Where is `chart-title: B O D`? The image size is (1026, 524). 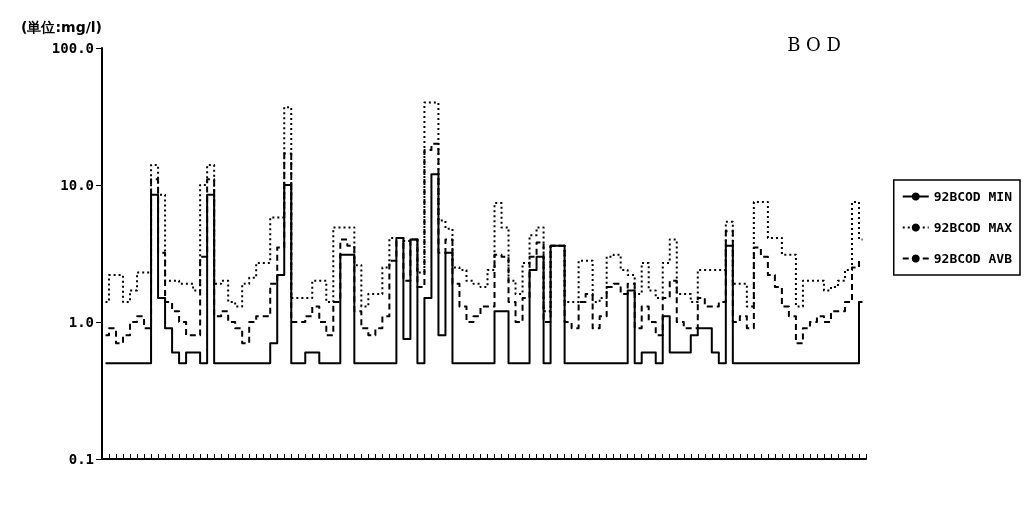
chart-title: B O D is located at coordinates (814, 44).